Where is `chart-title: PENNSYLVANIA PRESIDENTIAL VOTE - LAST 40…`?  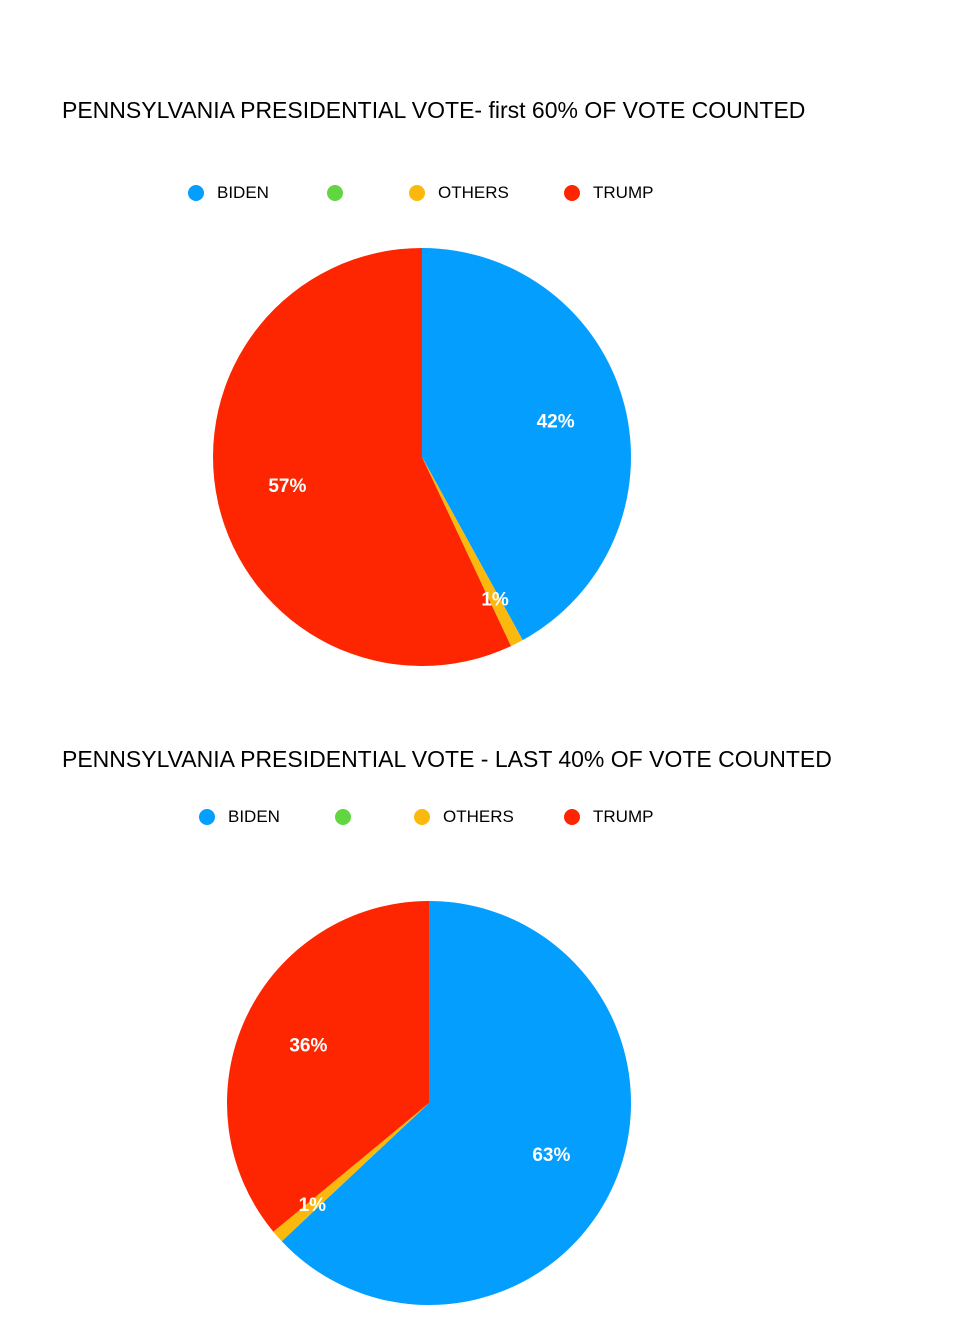 chart-title: PENNSYLVANIA PRESIDENTIAL VOTE - LAST 40… is located at coordinates (447, 759).